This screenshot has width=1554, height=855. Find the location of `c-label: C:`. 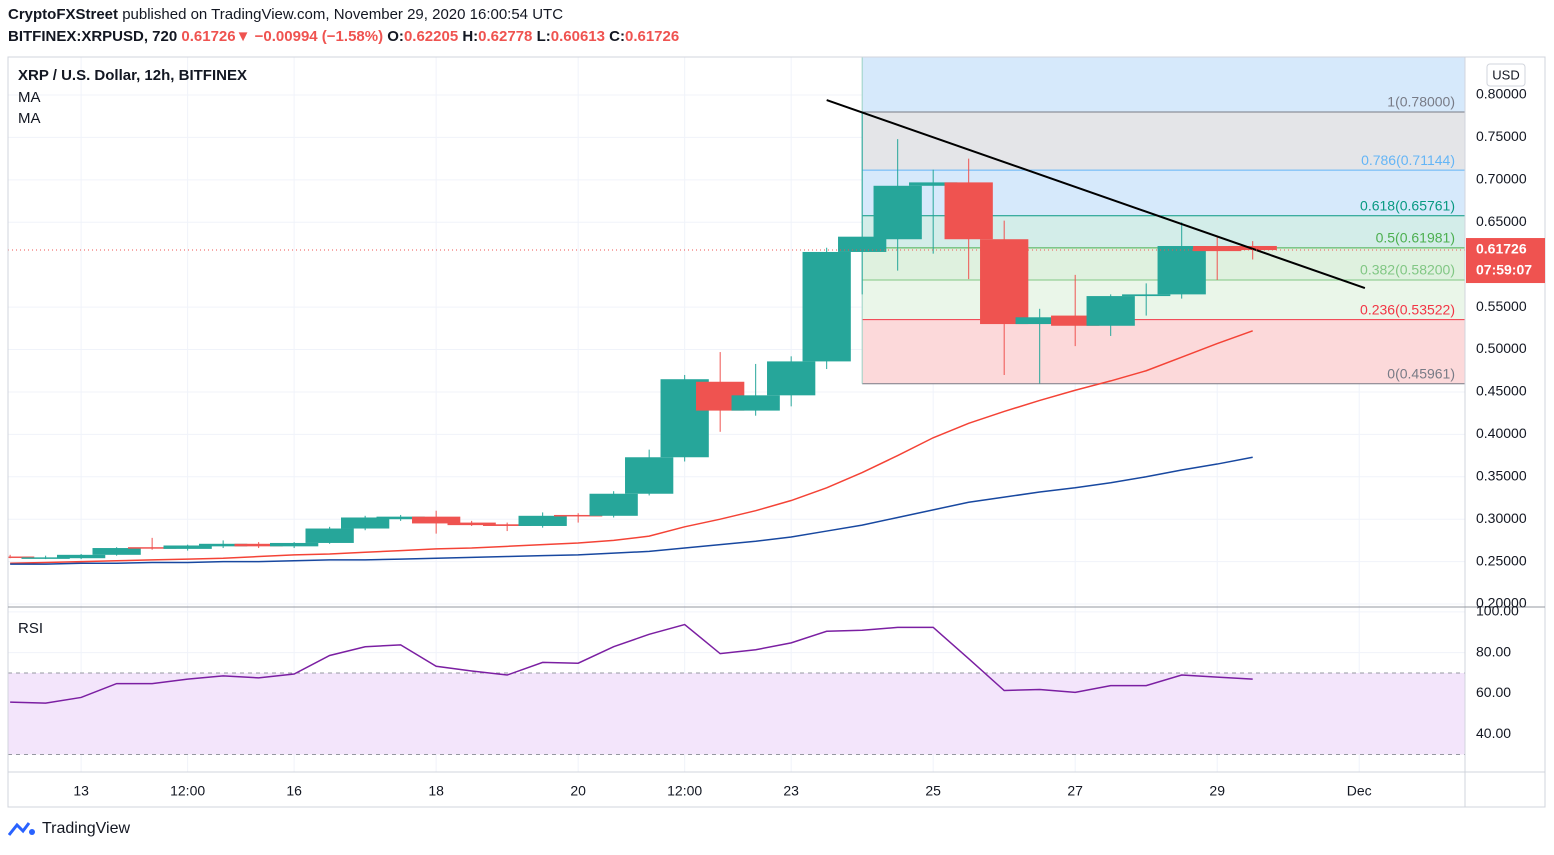

c-label: C: is located at coordinates (617, 36).